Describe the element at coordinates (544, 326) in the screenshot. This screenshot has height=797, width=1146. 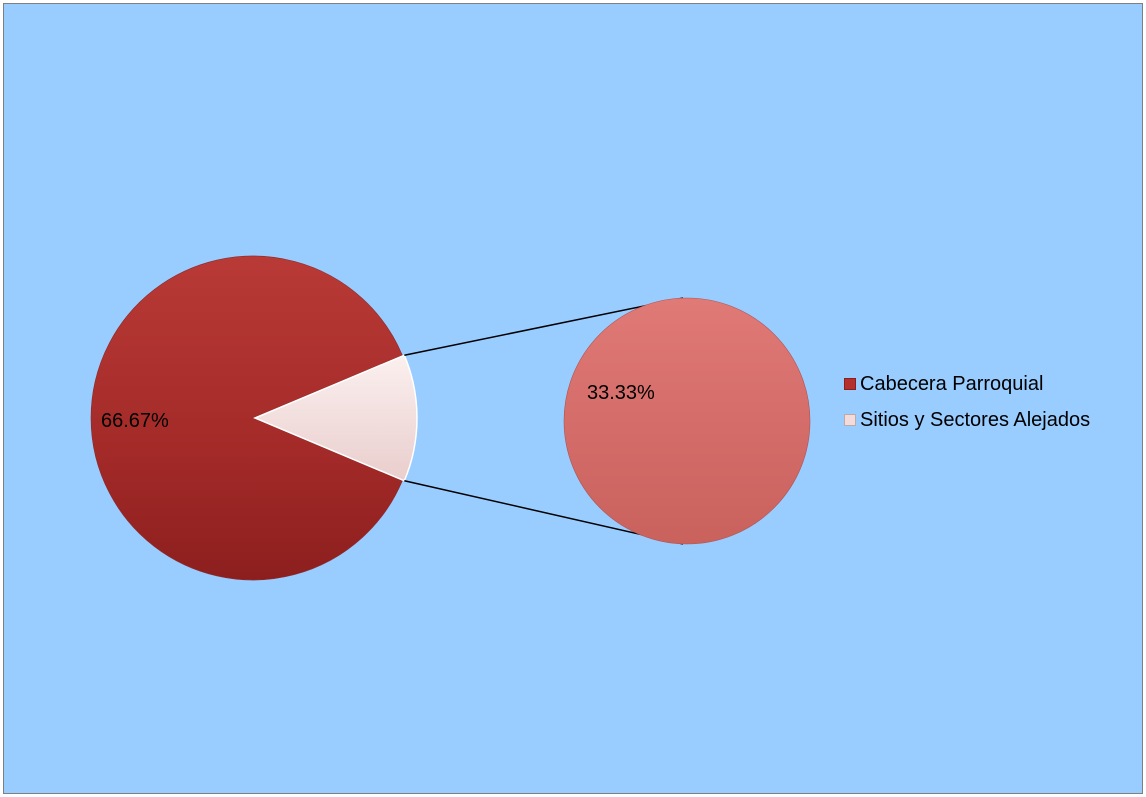
I see `connector-line-top` at that location.